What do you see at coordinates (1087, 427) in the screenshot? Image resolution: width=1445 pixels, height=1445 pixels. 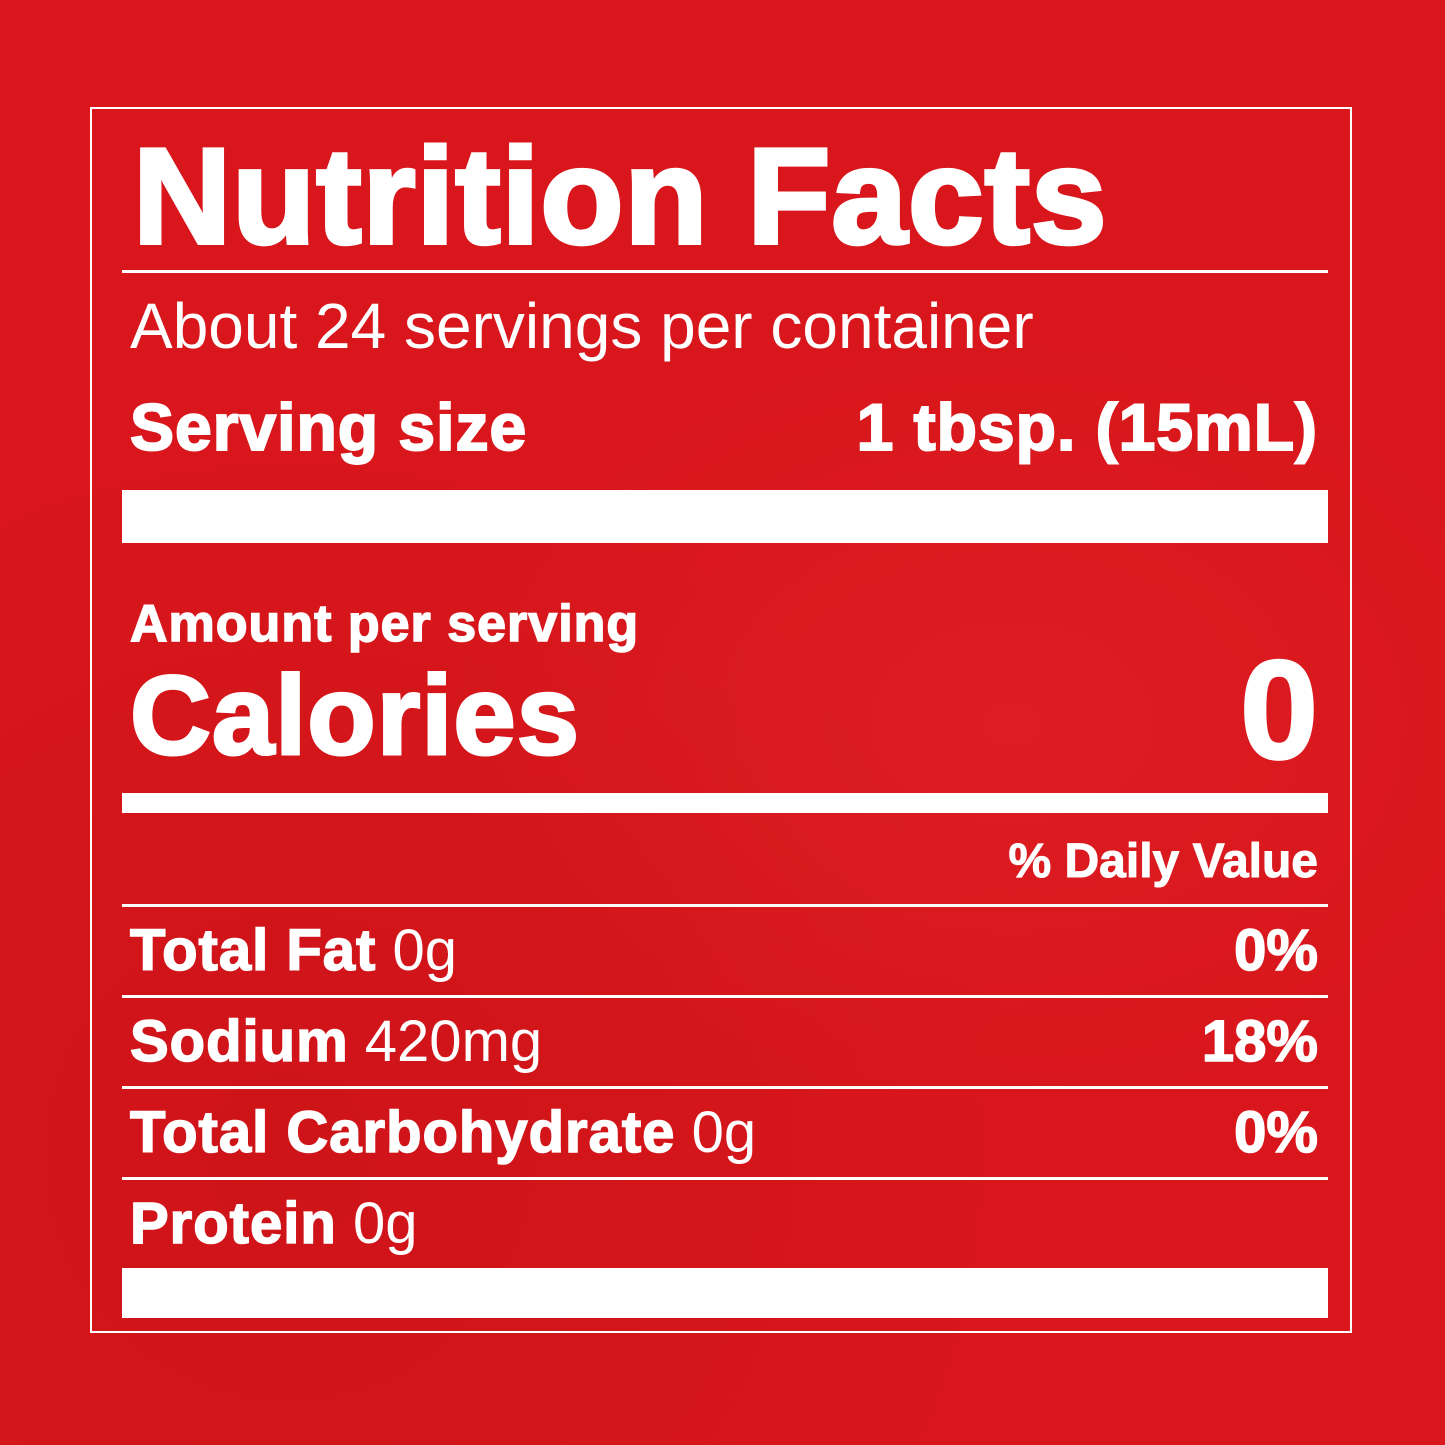 I see `serving-size-value: 1 tbsp. (15mL)` at bounding box center [1087, 427].